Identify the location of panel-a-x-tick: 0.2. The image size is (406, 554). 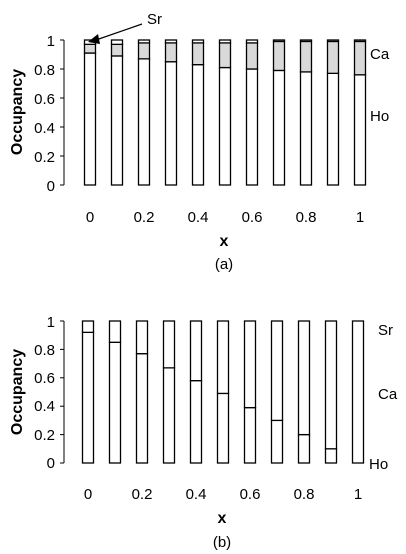
(144, 217).